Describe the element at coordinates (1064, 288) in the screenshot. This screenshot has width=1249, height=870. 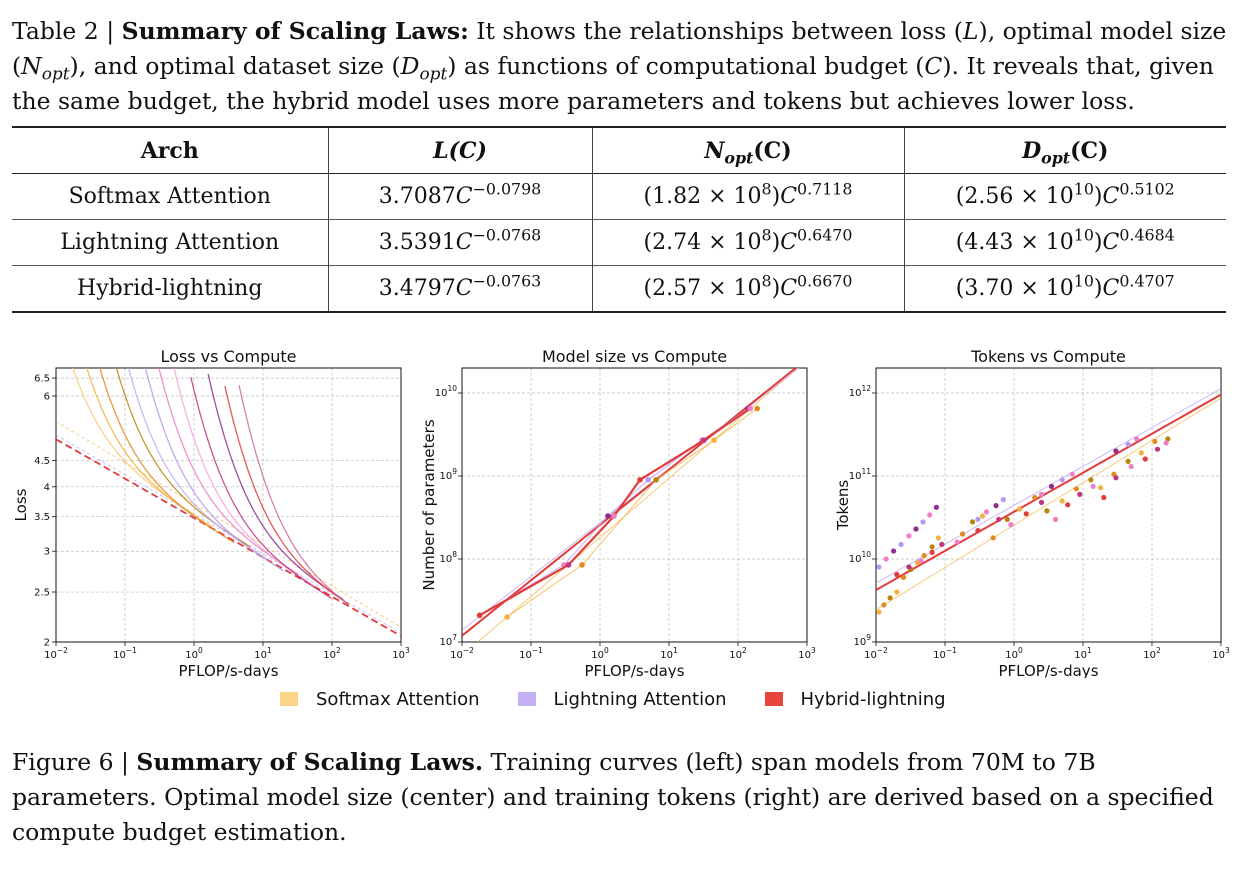
I see `cell-dopt: (3.70 × 1010)C0.4707` at that location.